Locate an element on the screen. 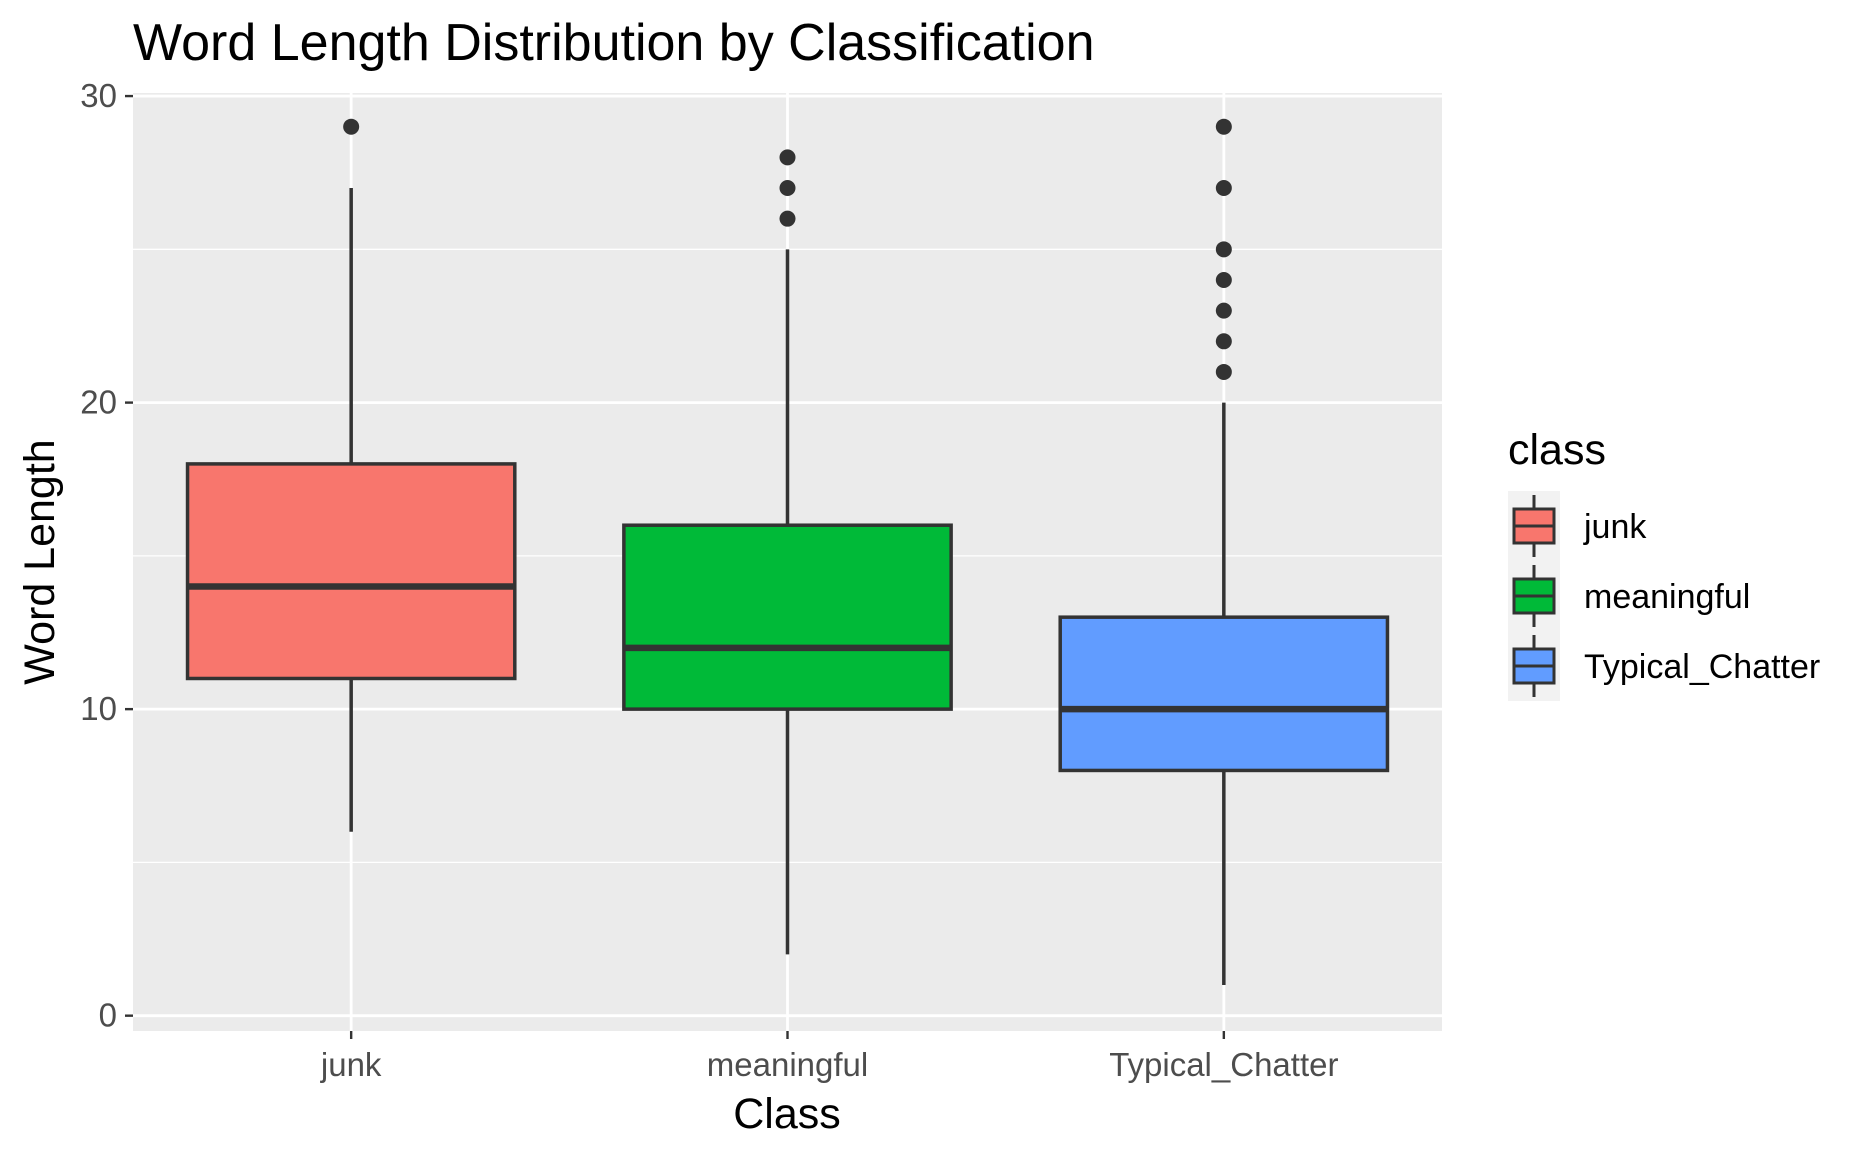  y-axis-title: Word Length is located at coordinates (40, 561).